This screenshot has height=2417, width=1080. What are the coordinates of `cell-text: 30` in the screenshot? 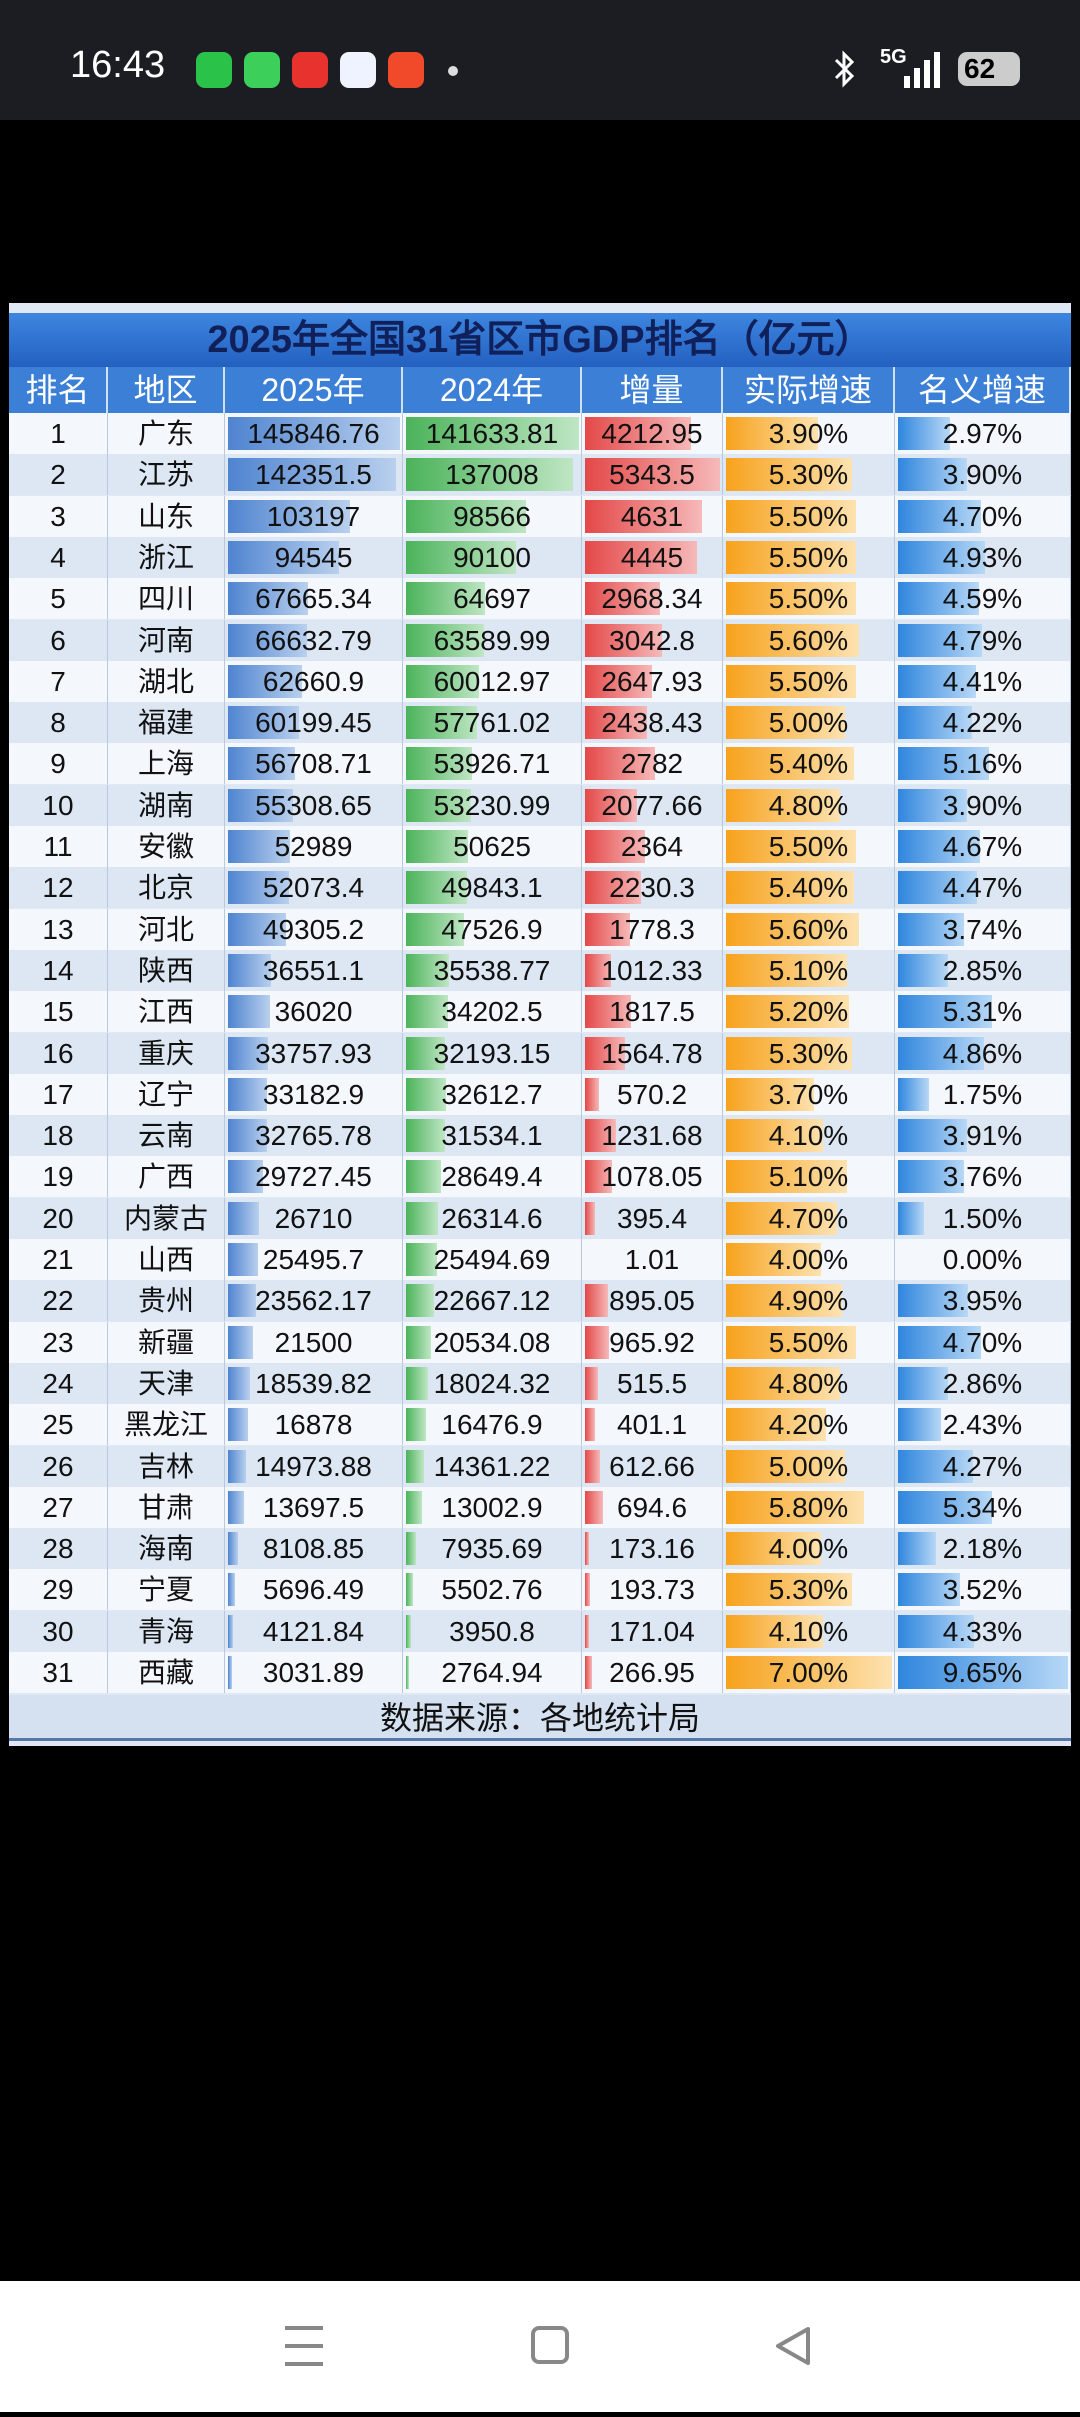 It's located at (57, 1631).